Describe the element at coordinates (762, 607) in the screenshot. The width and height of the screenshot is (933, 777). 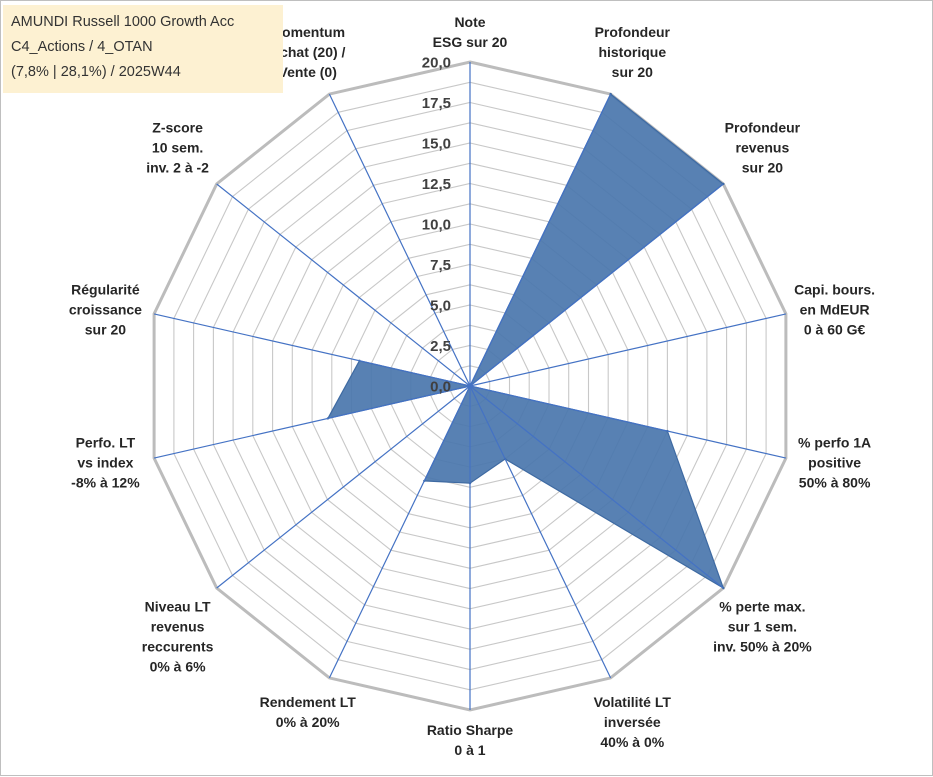
I see `axis-label-line: % perte max.` at that location.